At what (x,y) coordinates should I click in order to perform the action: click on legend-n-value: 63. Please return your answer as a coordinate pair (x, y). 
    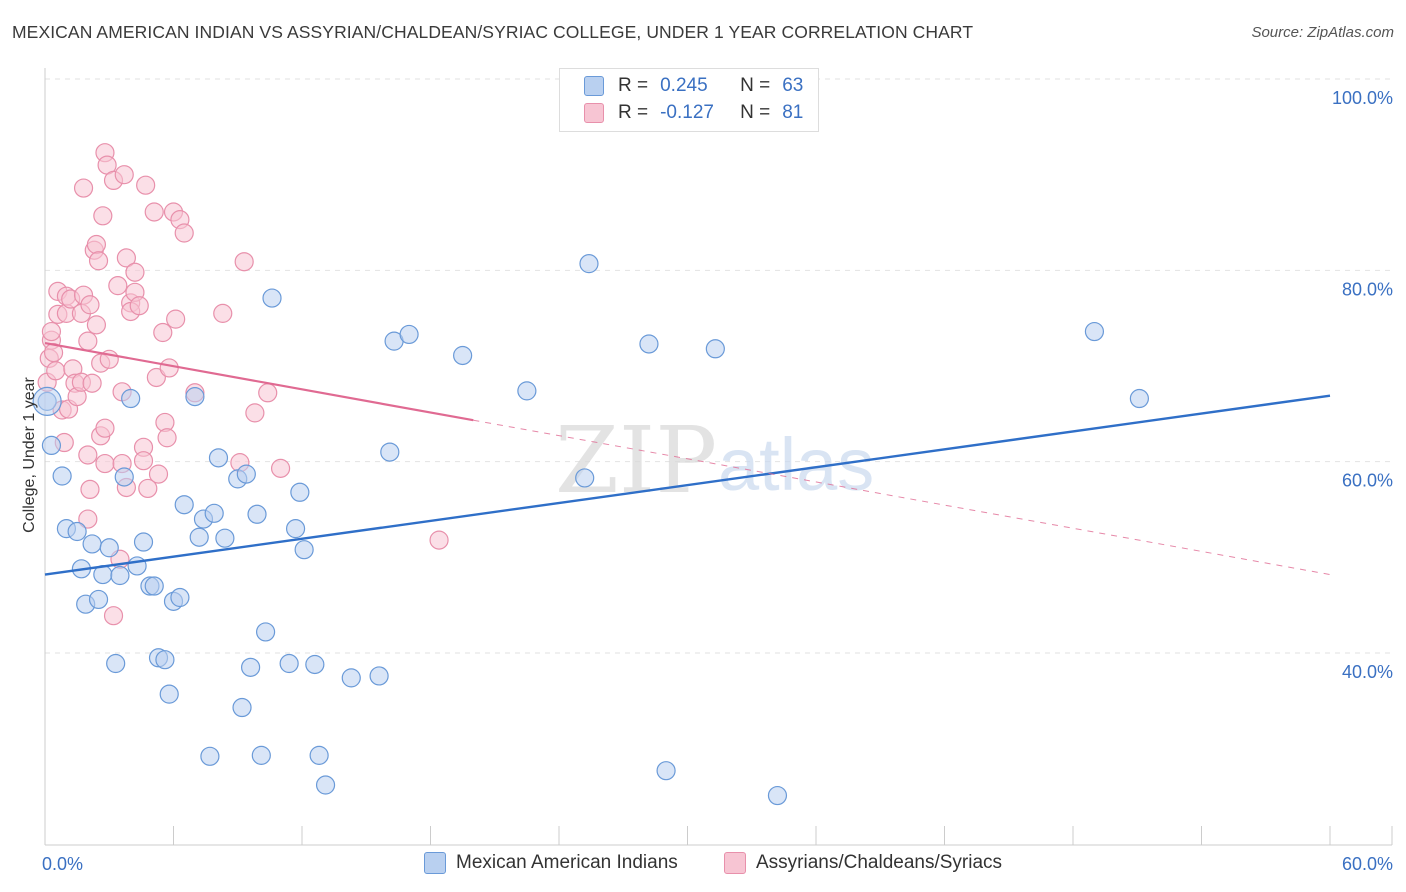
    Looking at the image, I should click on (792, 86).